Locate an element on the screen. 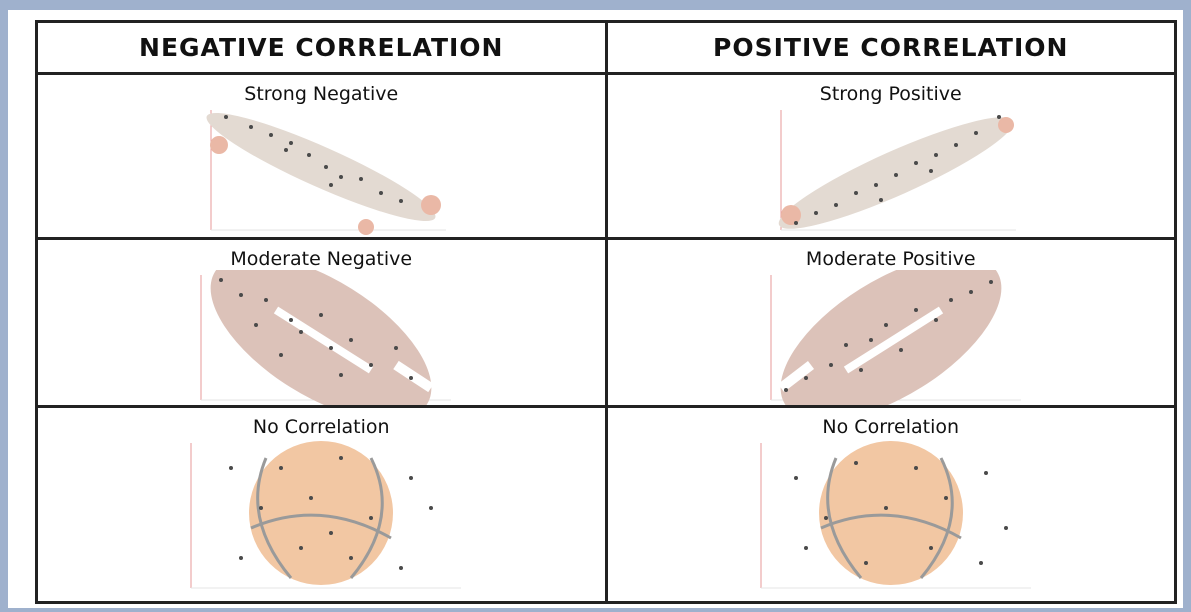 The width and height of the screenshot is (1191, 612). cell-label: Strong Negative is located at coordinates (321, 94).